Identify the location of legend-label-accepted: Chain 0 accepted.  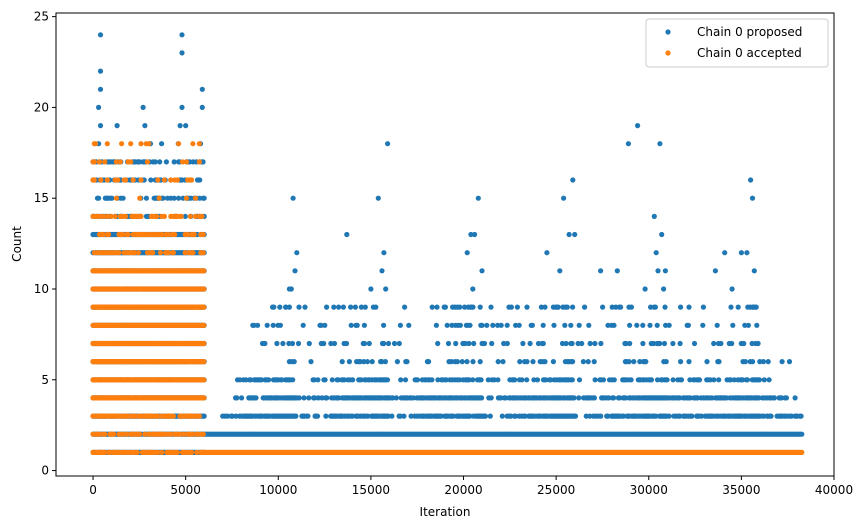
(749, 53).